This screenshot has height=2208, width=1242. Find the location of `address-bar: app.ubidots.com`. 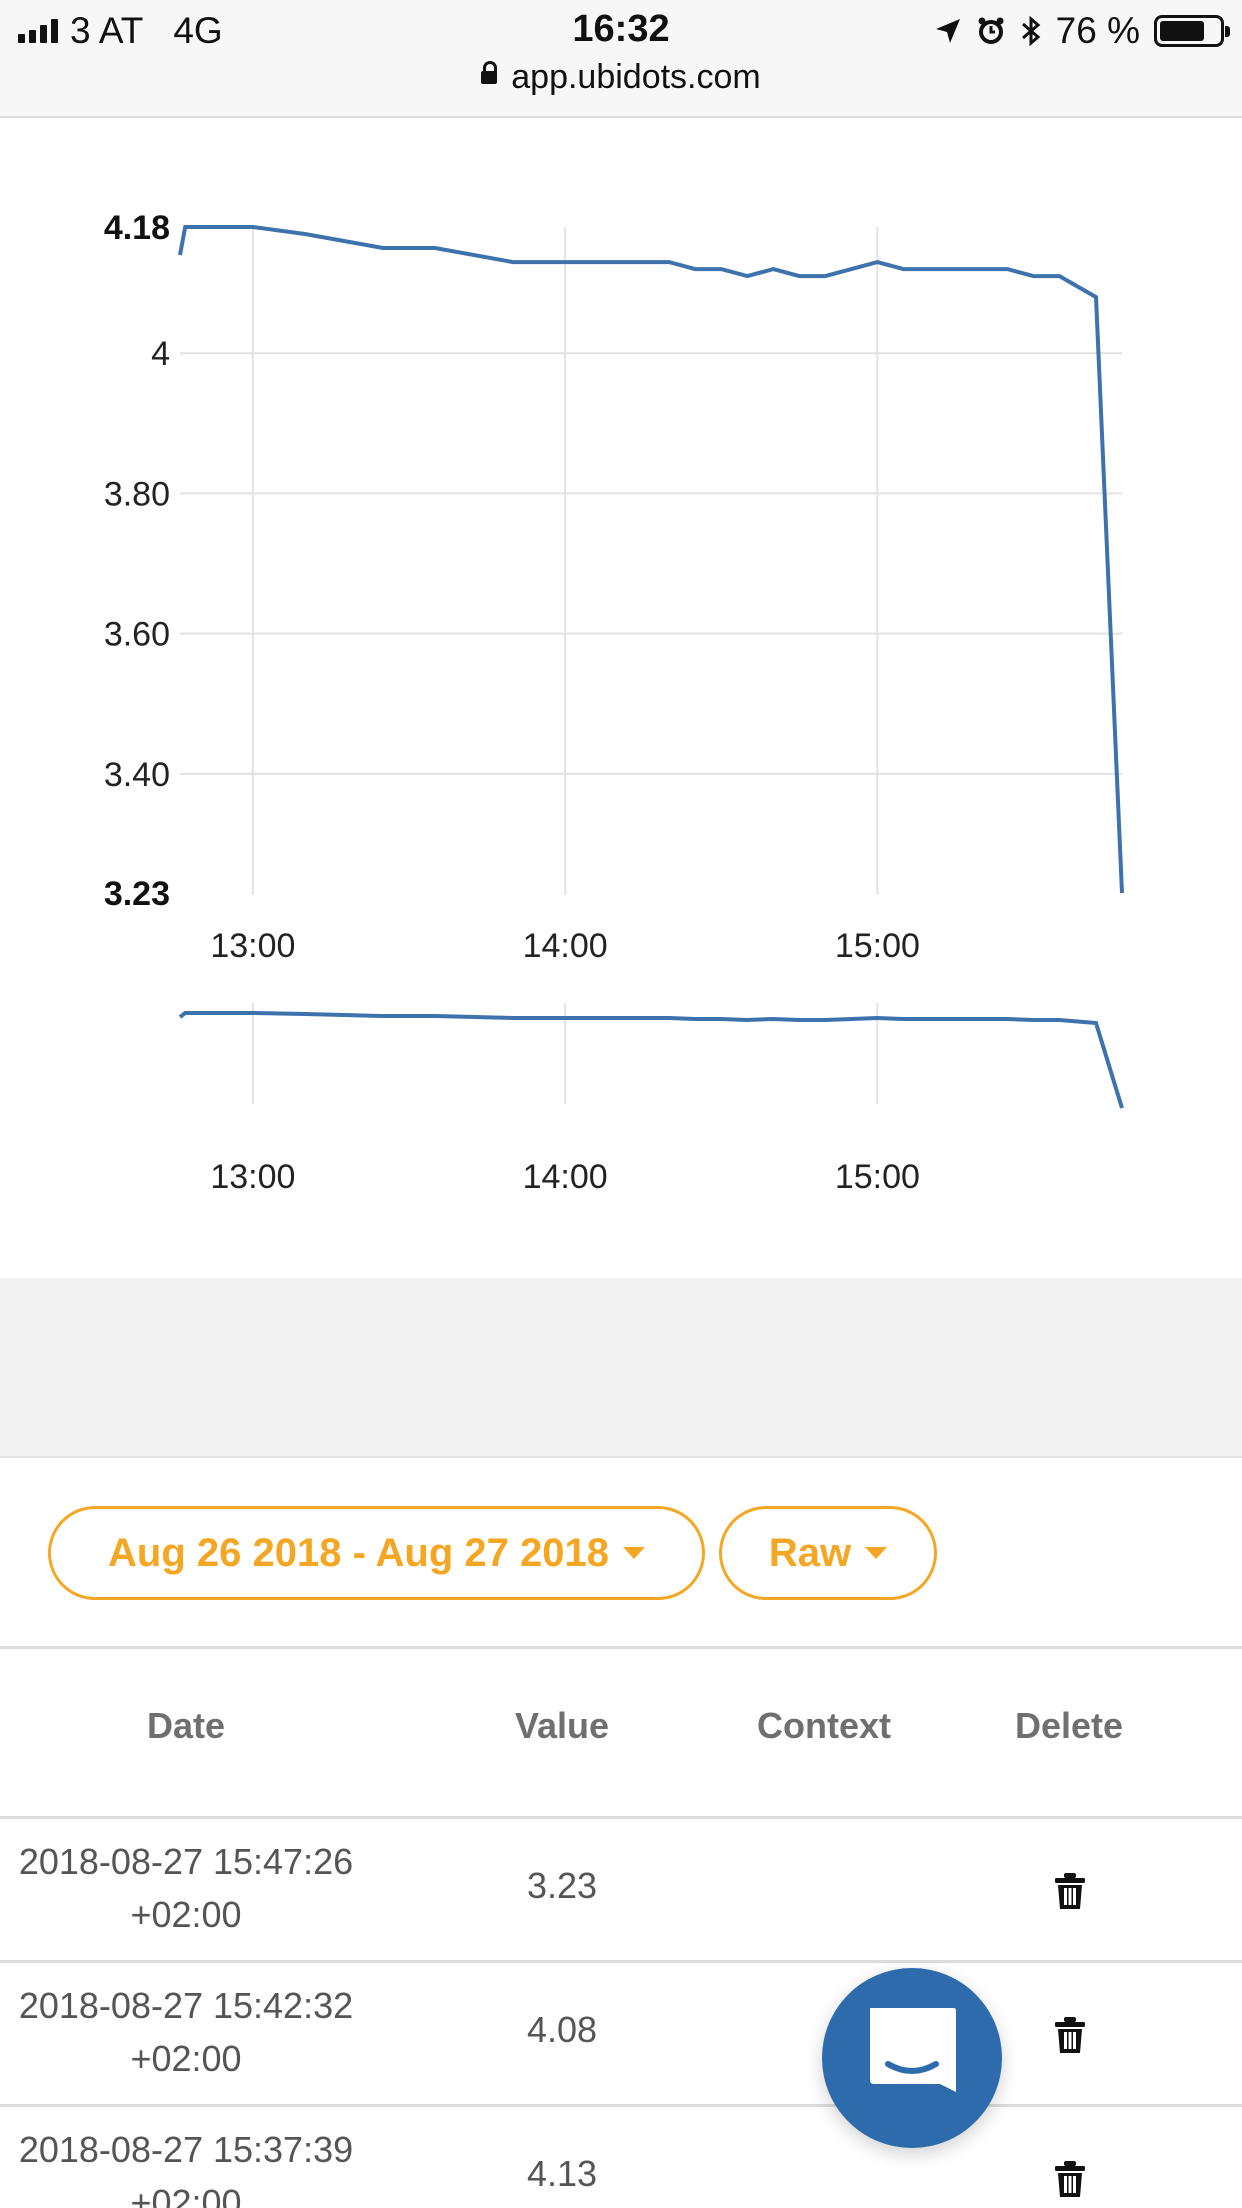

address-bar: app.ubidots.com is located at coordinates (621, 77).